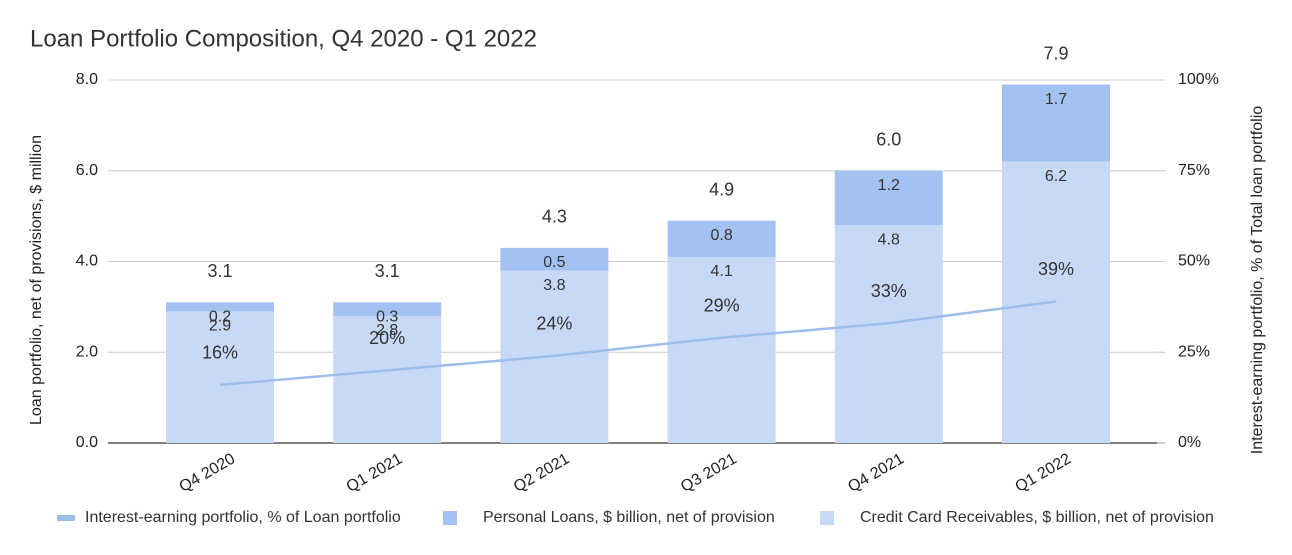 The image size is (1292, 555). I want to click on segment-label: 0.8, so click(721, 235).